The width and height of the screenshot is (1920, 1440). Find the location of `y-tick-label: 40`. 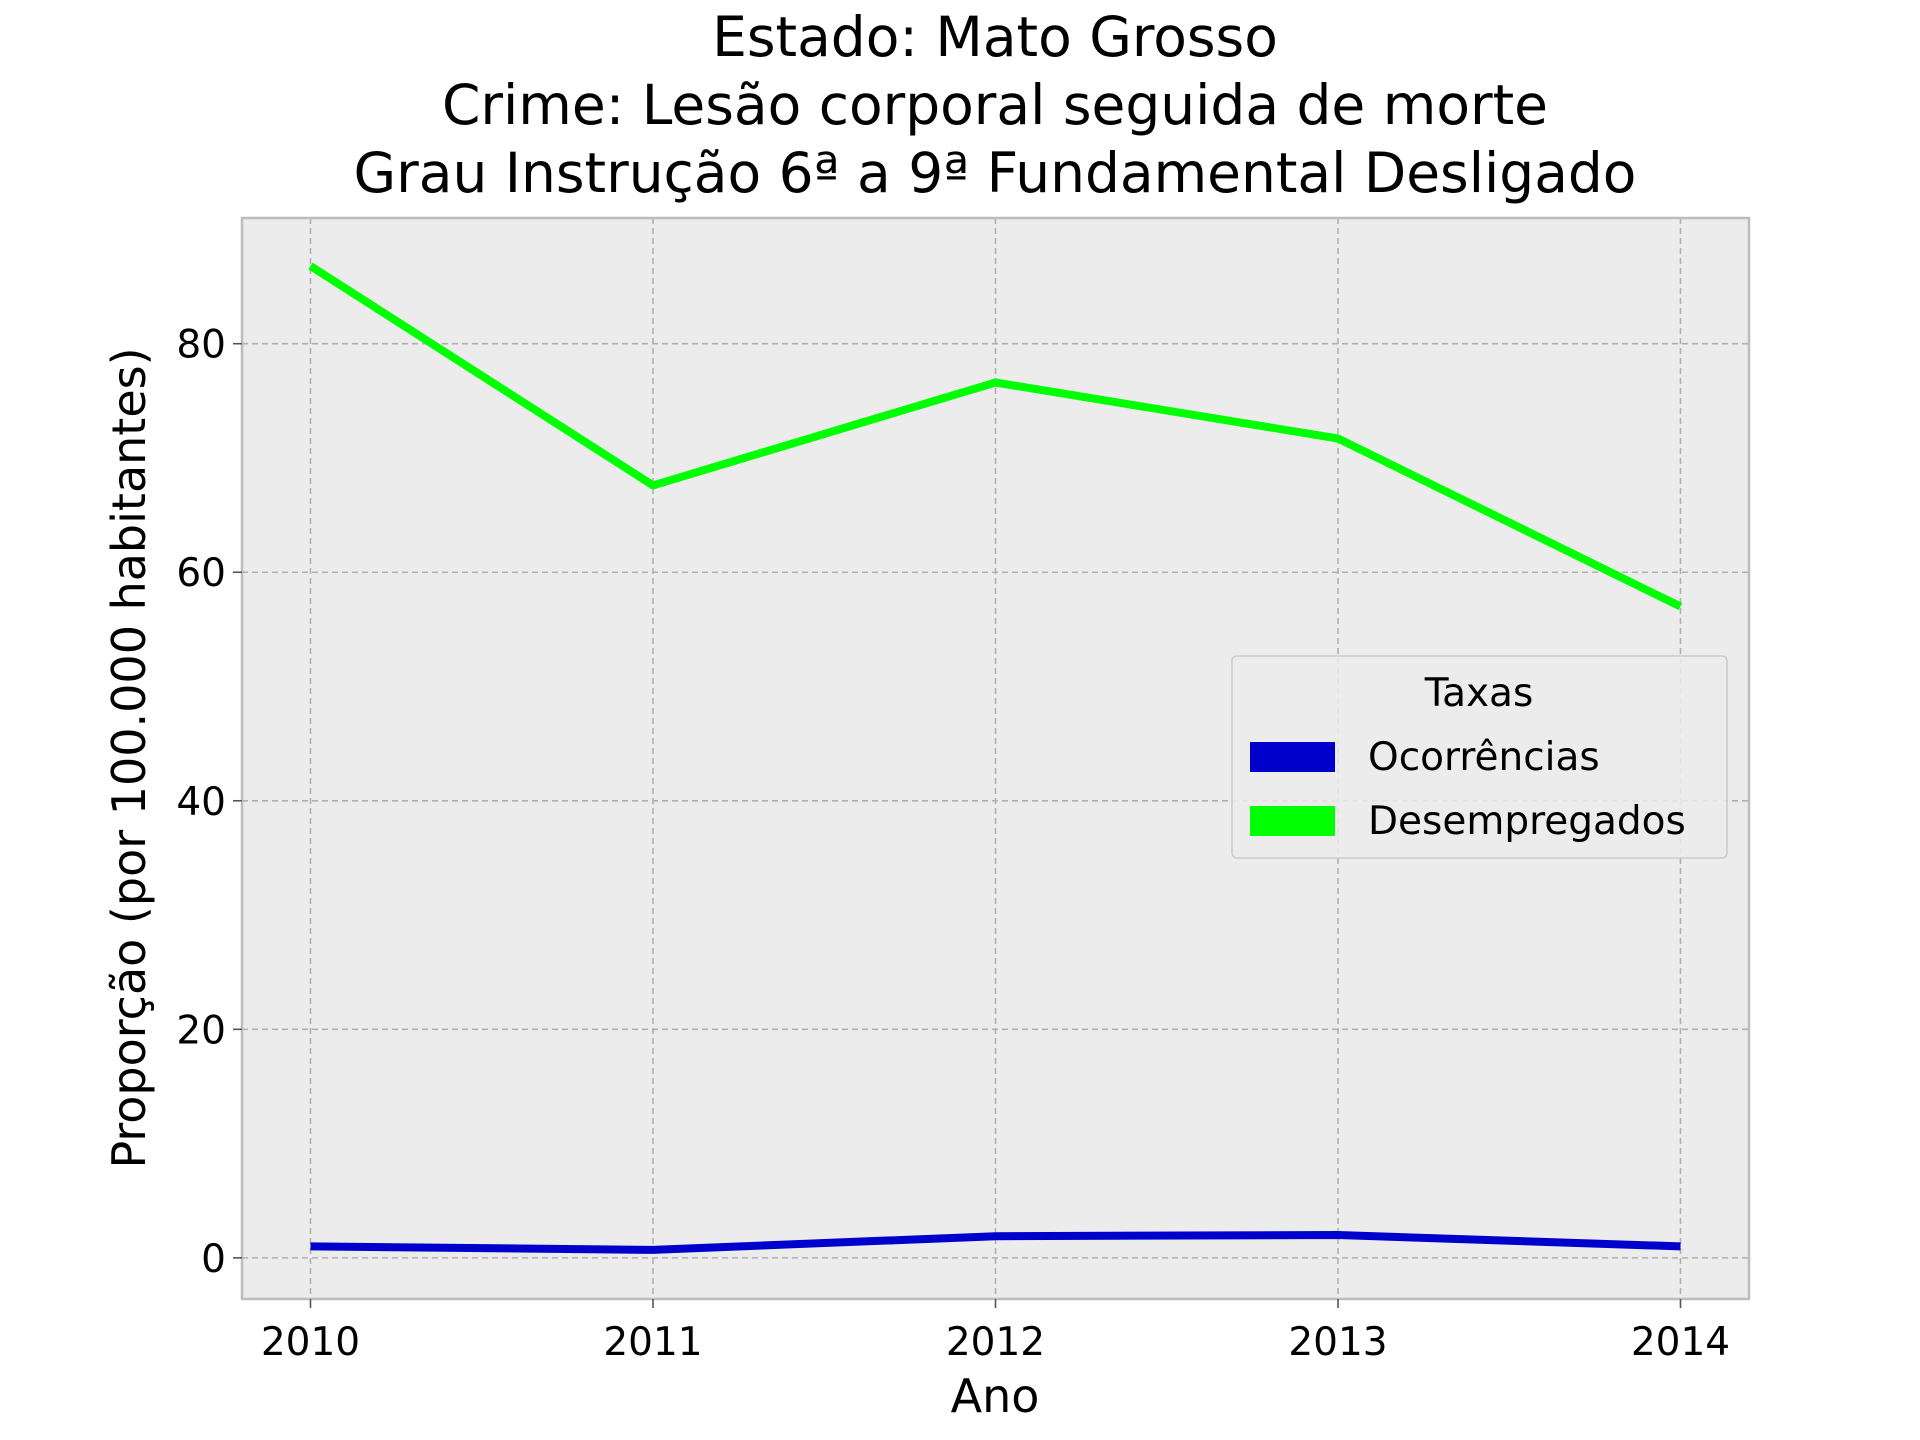

y-tick-label: 40 is located at coordinates (201, 802).